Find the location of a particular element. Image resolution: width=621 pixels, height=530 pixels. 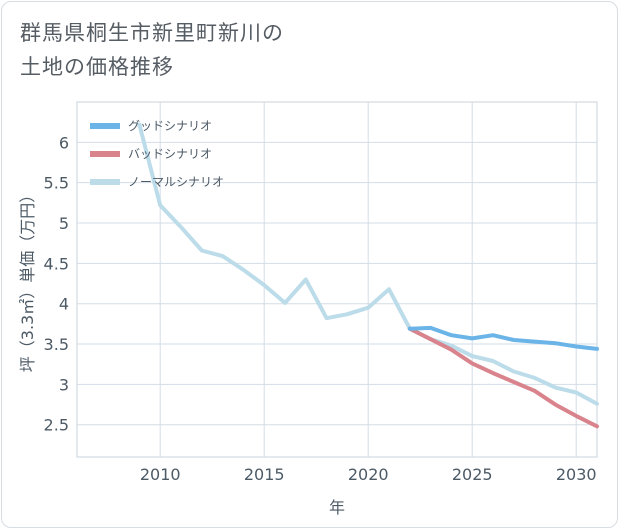

chart-title-line-2: 土地の価格推移 is located at coordinates (97, 67).